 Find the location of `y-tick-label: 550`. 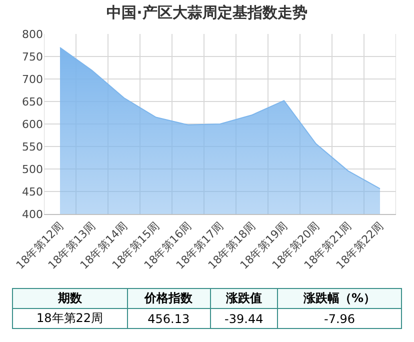

y-tick-label: 550 is located at coordinates (32, 147).